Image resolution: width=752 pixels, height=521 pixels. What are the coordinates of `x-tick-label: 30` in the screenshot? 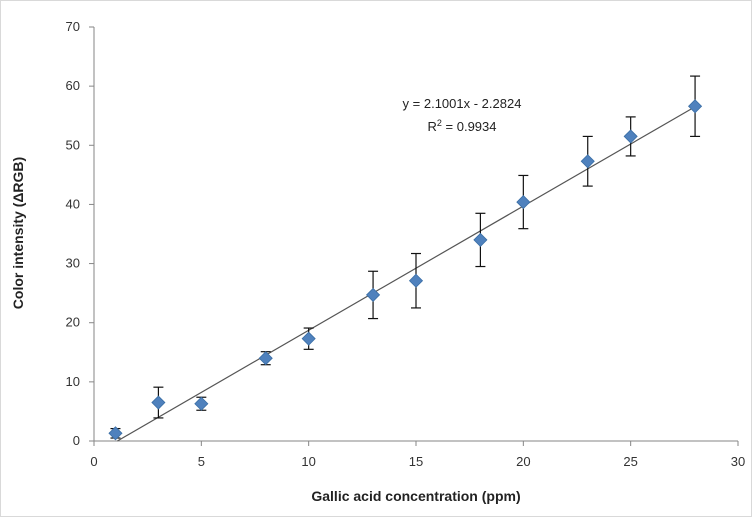 It's located at (738, 461).